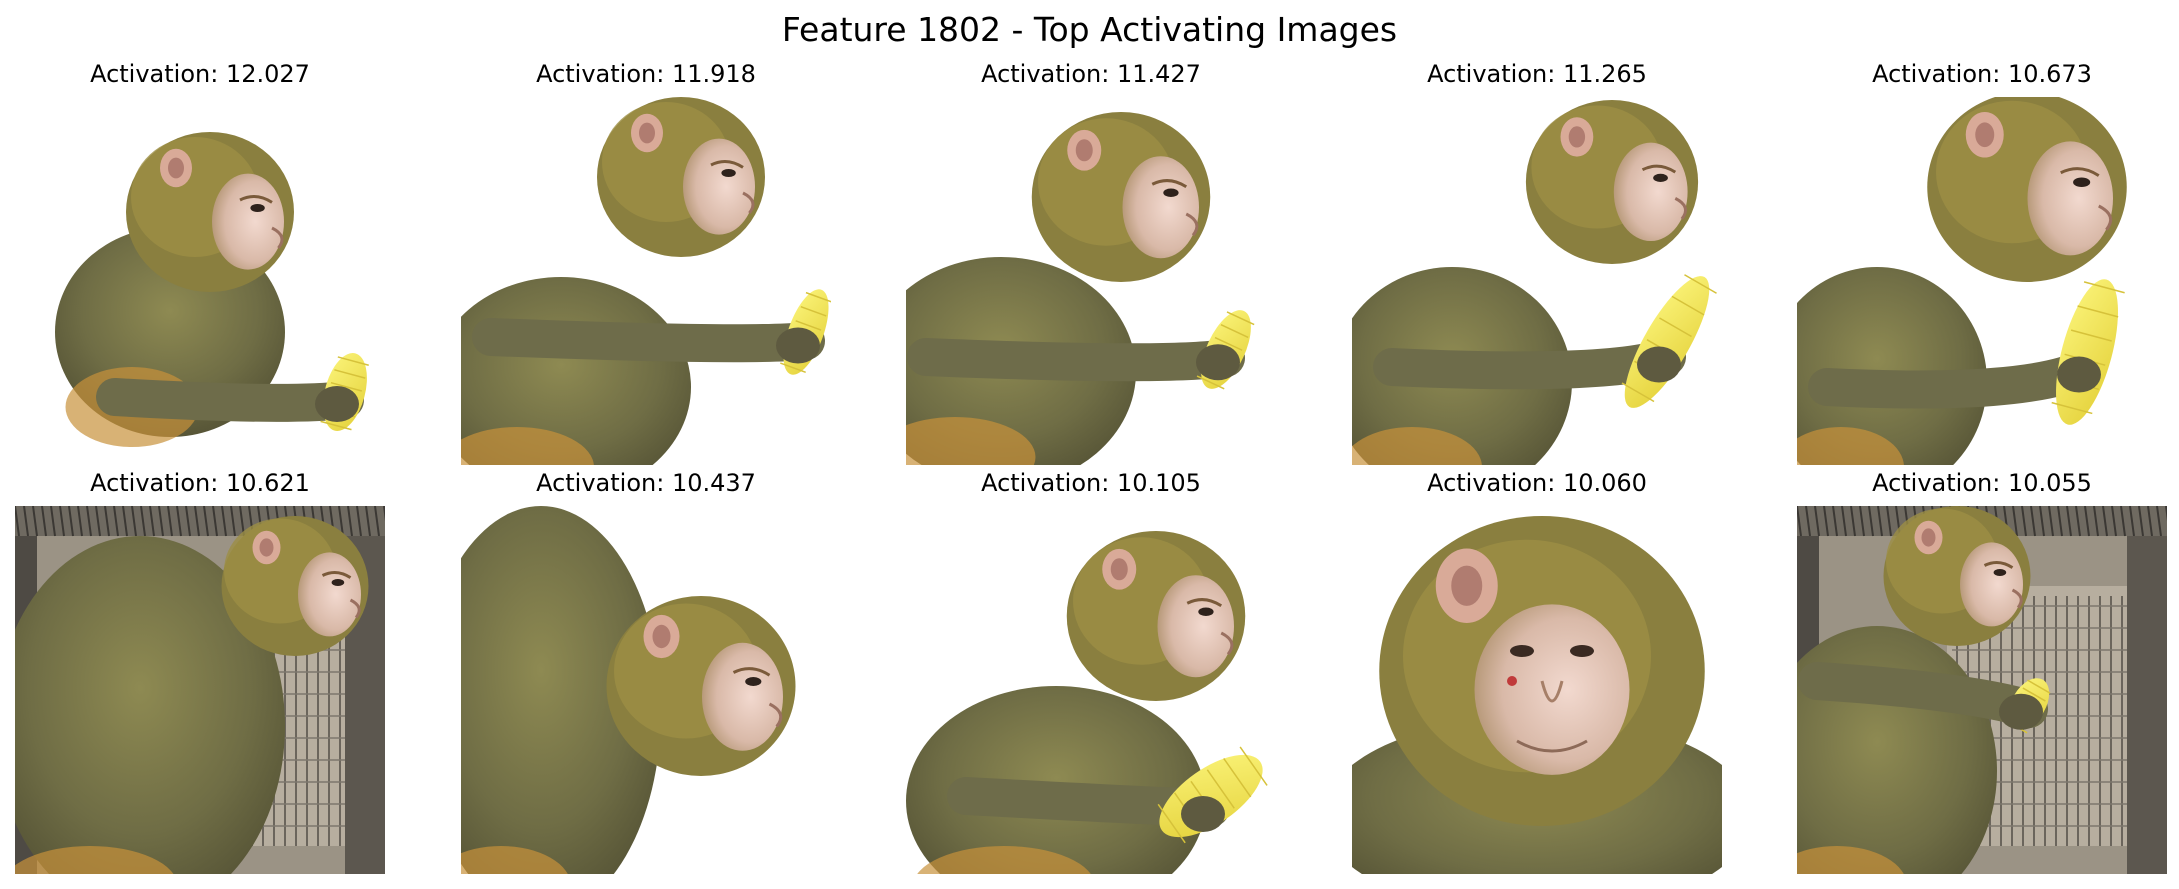 The image size is (2179, 889). Describe the element at coordinates (1537, 483) in the screenshot. I see `activation-label: Activation: 10.060` at that location.